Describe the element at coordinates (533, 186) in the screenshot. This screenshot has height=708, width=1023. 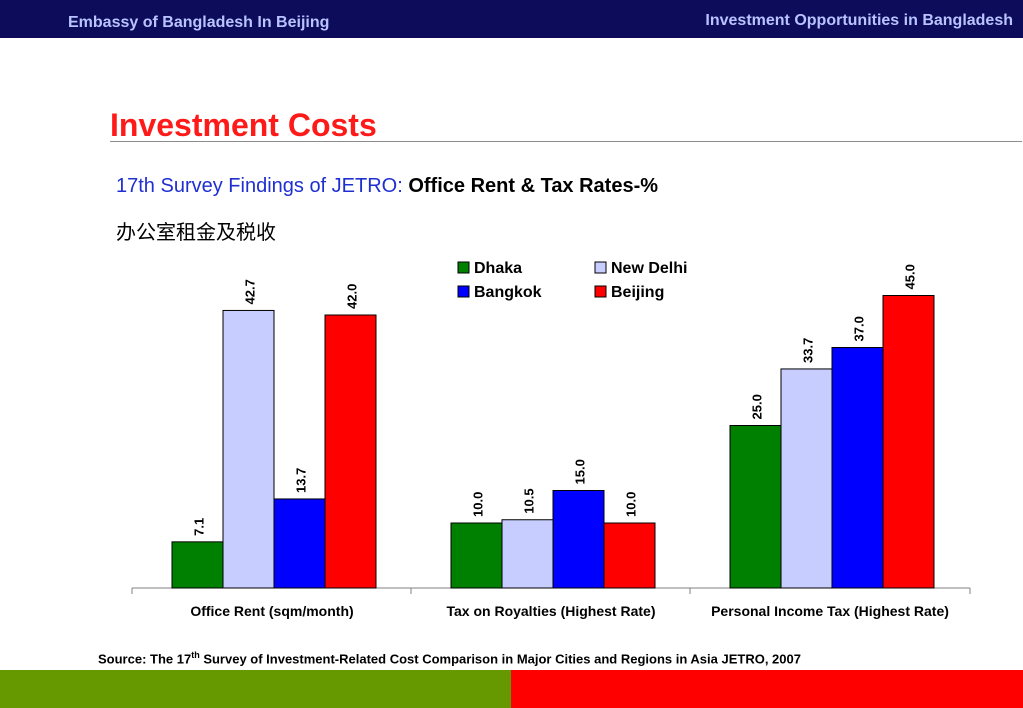
I see `subtitle-emphasis: Office Rent & Tax Rates-%` at that location.